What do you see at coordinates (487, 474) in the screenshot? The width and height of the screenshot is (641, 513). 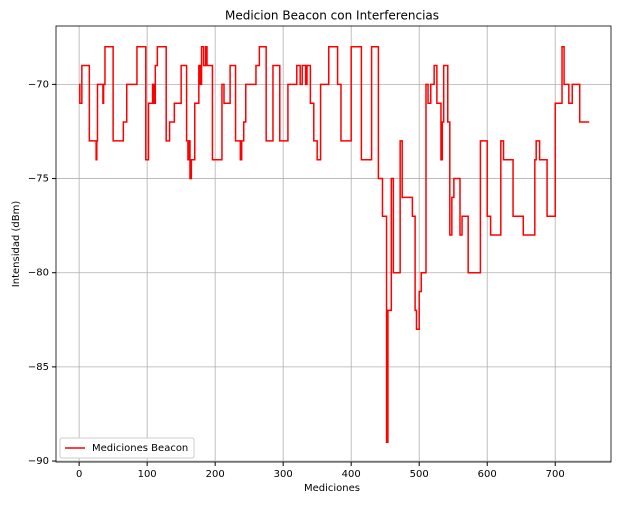 I see `x-tick-label: 600` at bounding box center [487, 474].